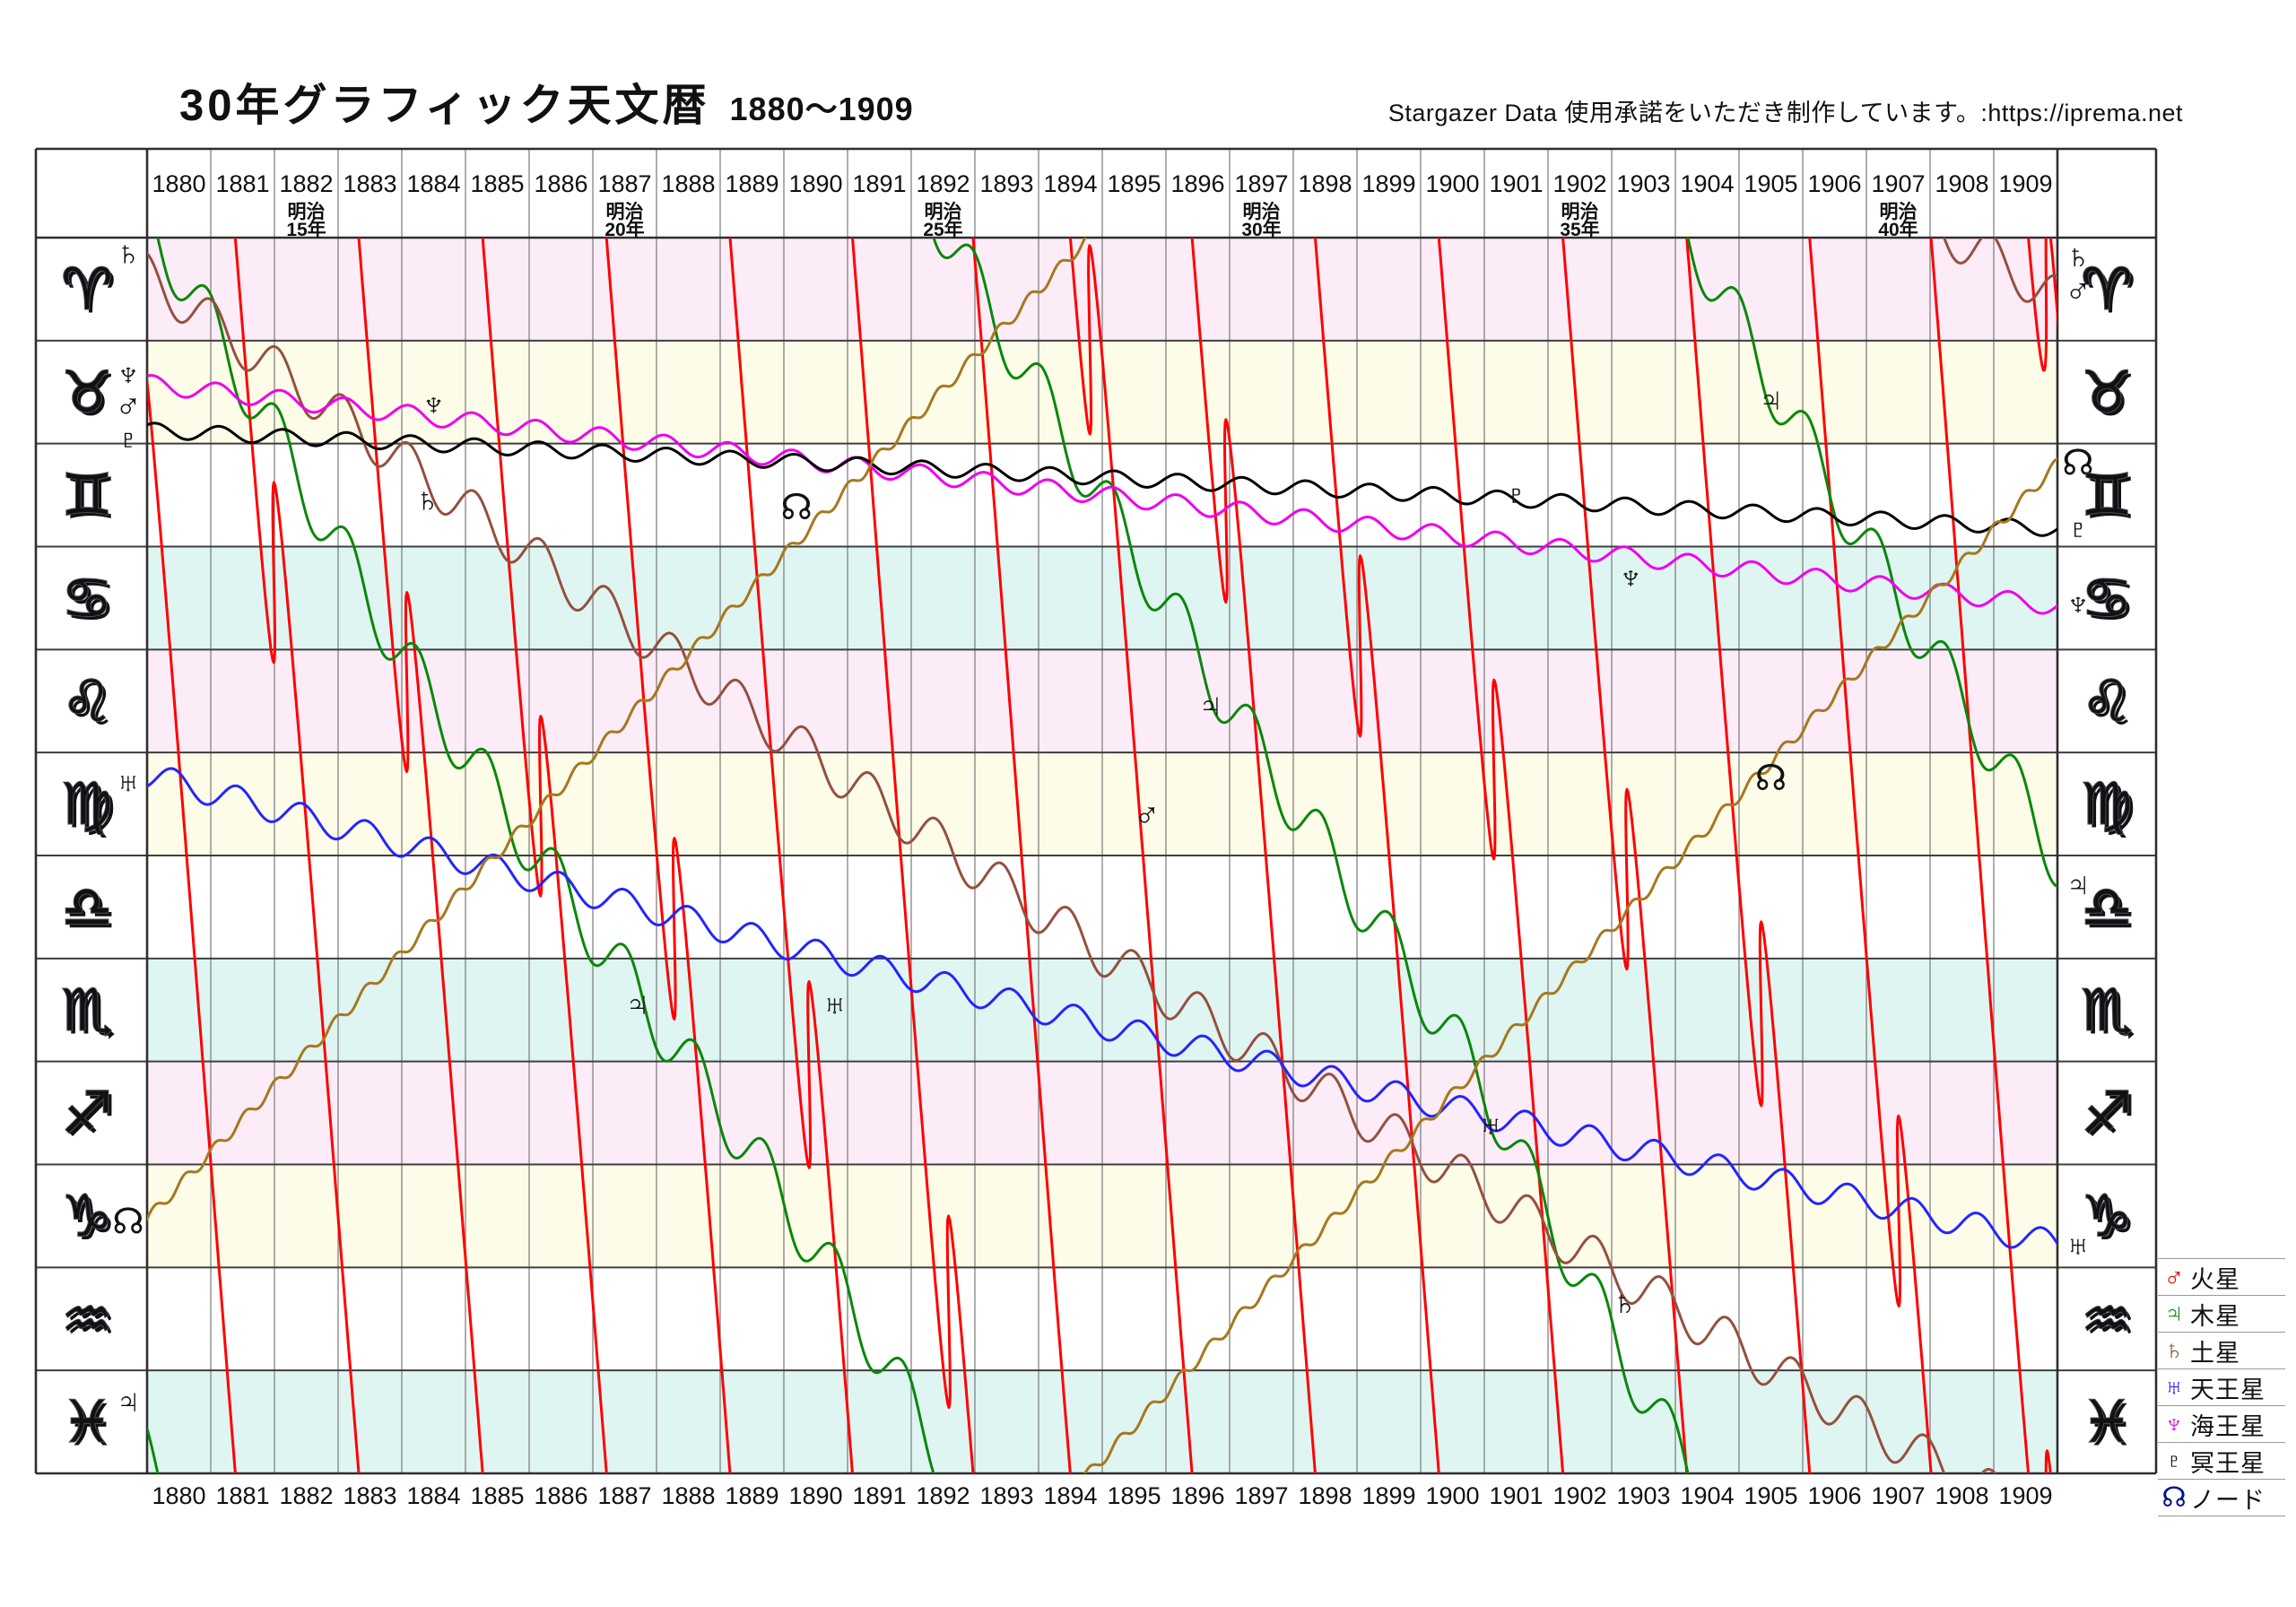 The width and height of the screenshot is (2296, 1607). What do you see at coordinates (86, 702) in the screenshot?
I see `zodiac-left-leo-icon: ♌` at bounding box center [86, 702].